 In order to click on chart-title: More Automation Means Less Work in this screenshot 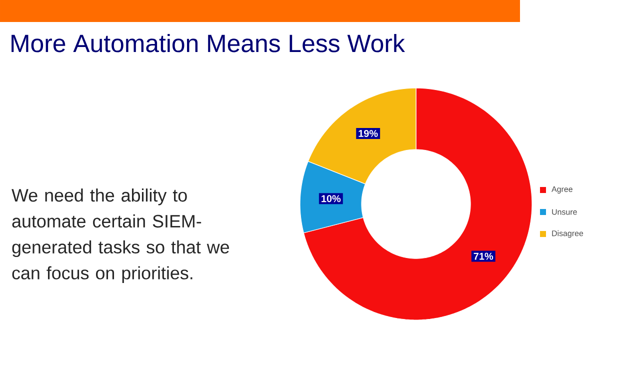, I will do `click(208, 43)`.